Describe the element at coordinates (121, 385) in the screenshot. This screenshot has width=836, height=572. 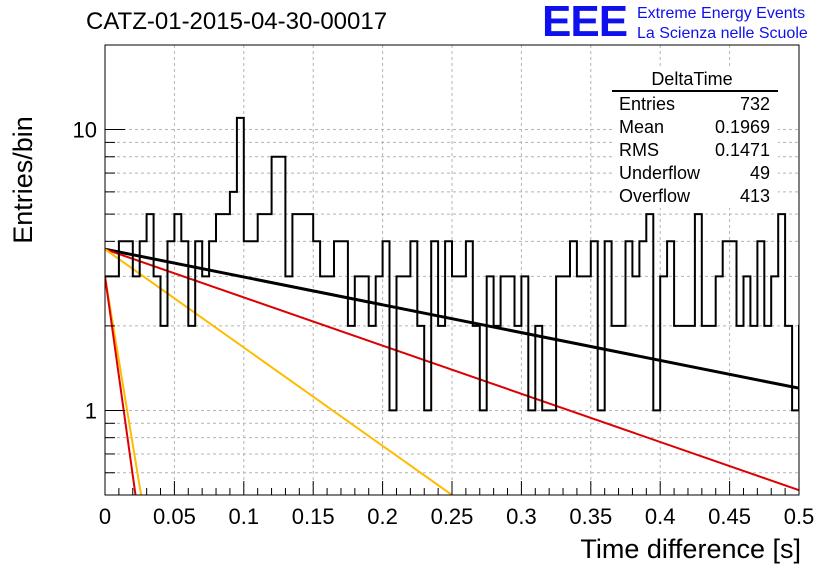
I see `fit-line` at that location.